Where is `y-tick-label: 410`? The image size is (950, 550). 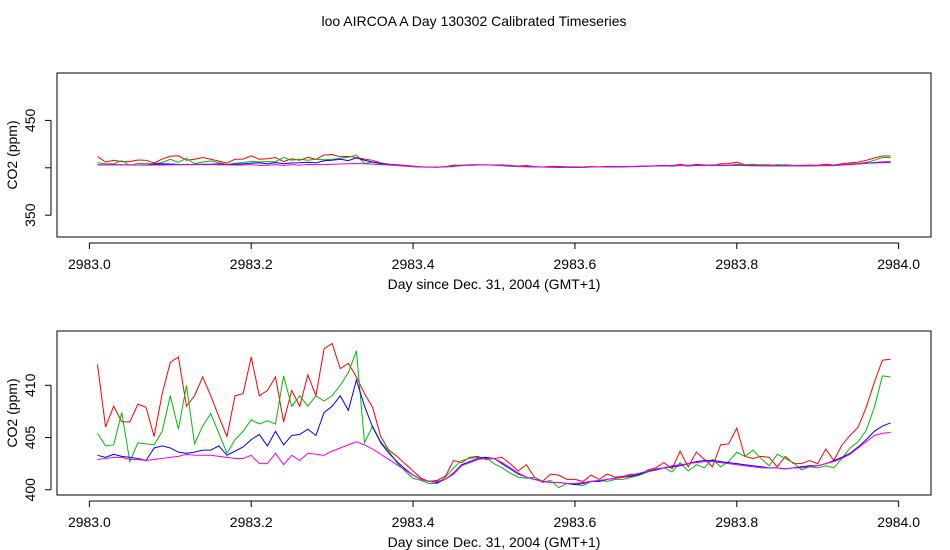 y-tick-label: 410 is located at coordinates (30, 385).